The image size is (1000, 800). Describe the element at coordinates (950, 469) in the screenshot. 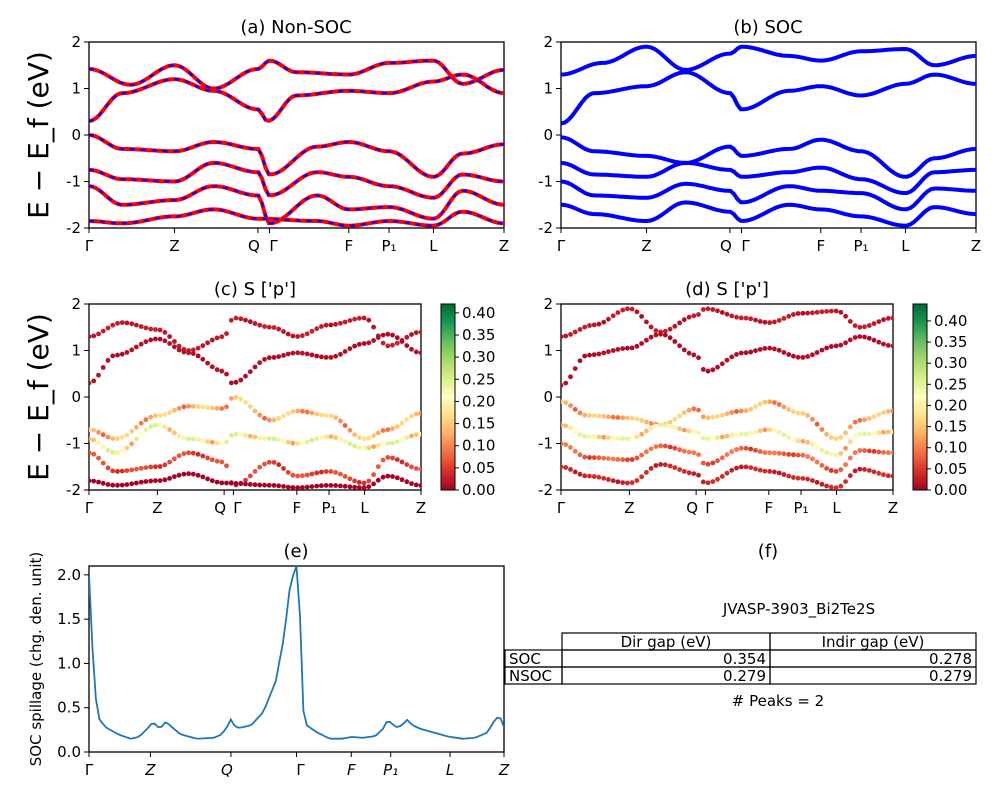

I see `colorbar-tick-label: 0.05` at that location.